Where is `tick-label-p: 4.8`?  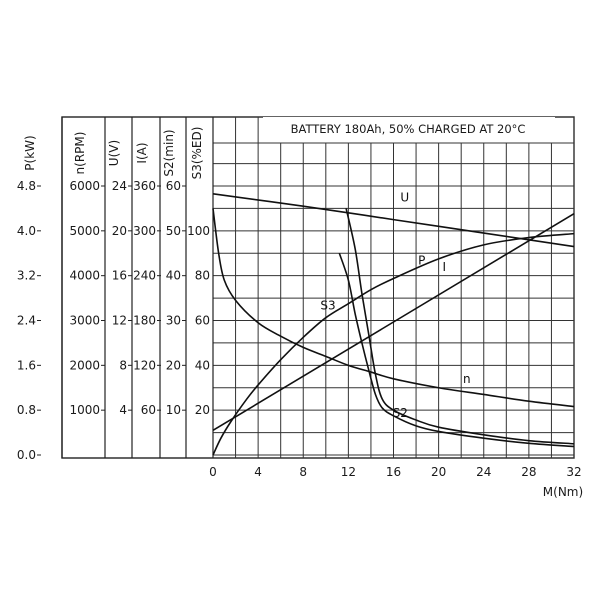 tick-label-p: 4.8 is located at coordinates (26, 186).